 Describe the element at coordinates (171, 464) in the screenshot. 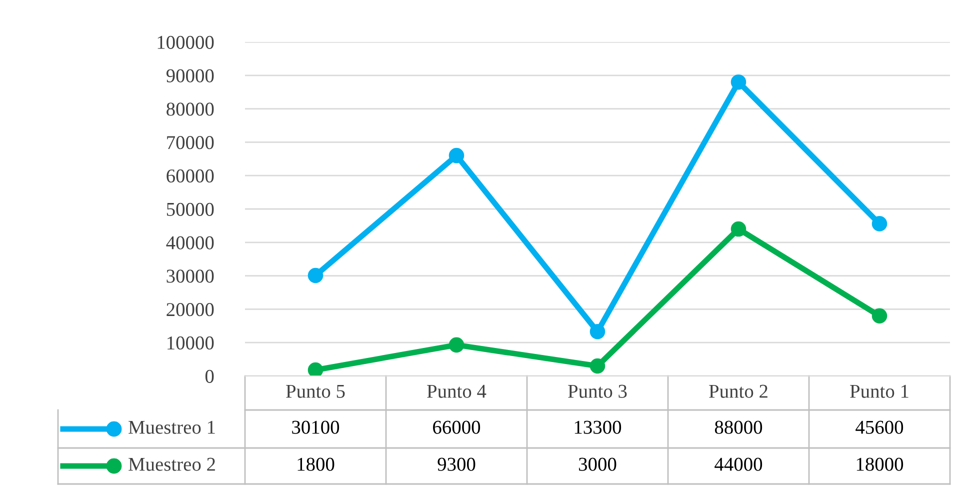

I see `legend-label: Muestreo 2` at that location.